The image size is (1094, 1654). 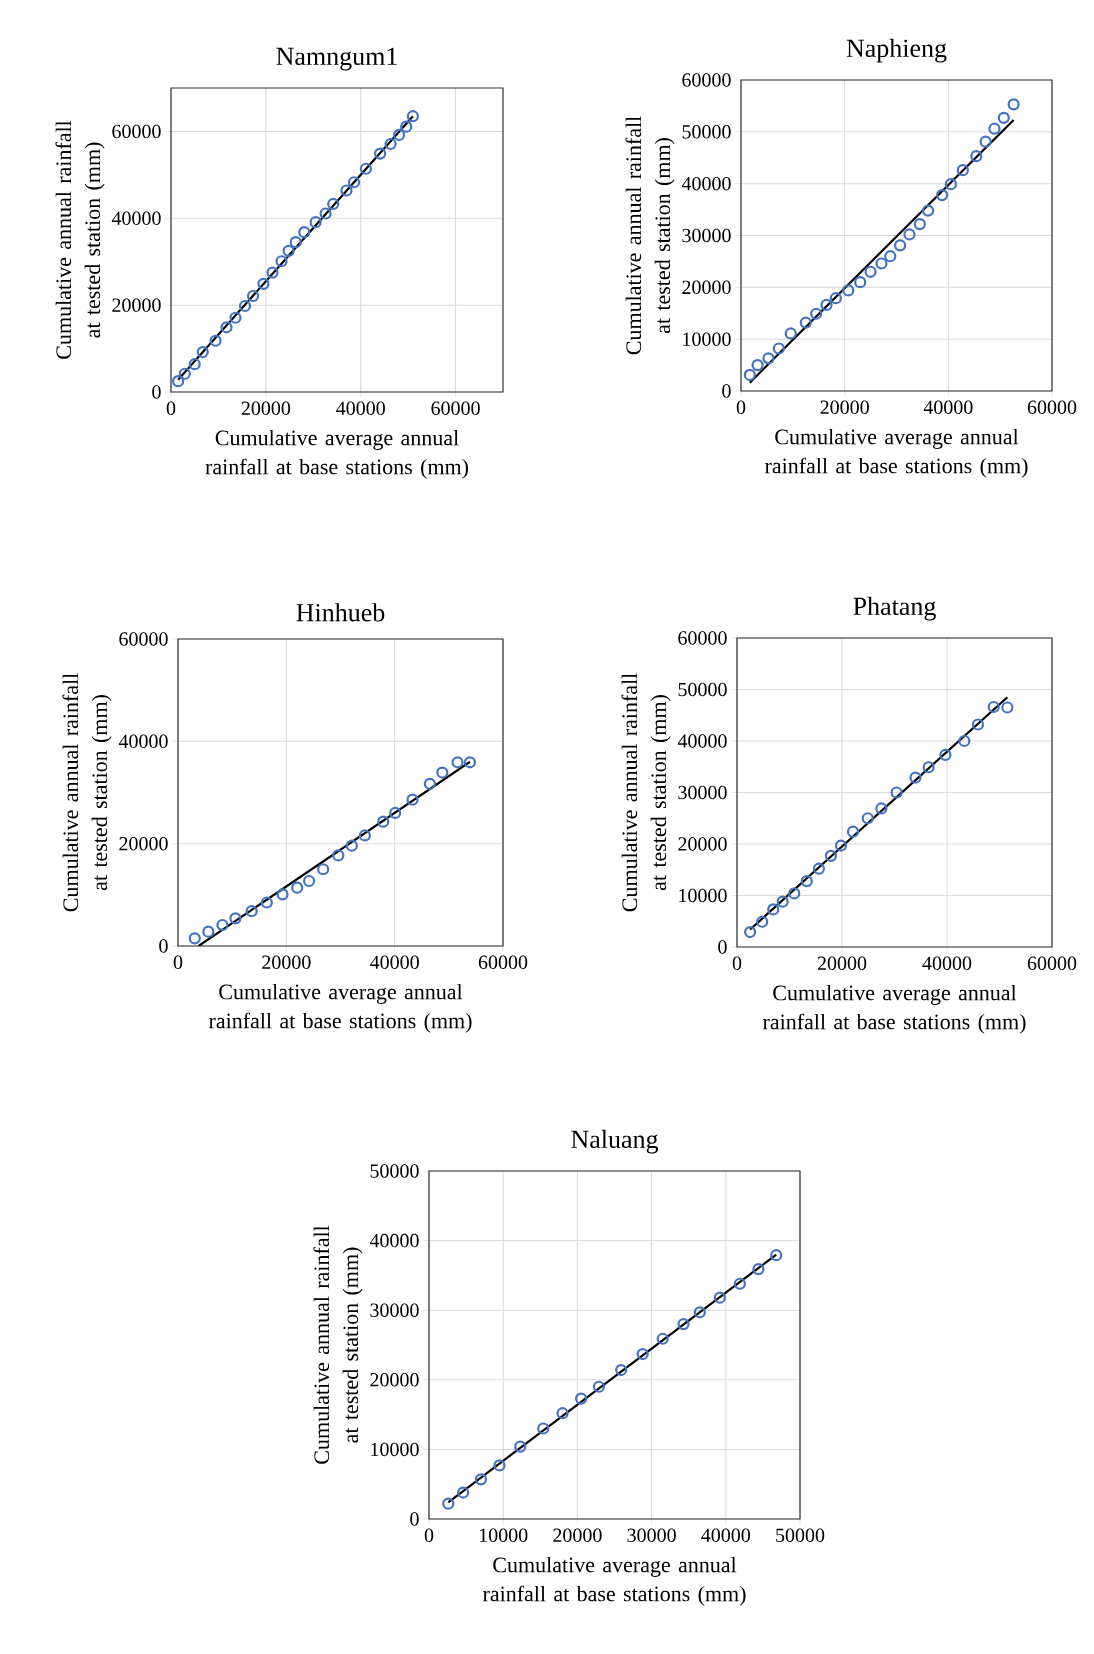 I want to click on x-tick-label: 60000, so click(x=503, y=962).